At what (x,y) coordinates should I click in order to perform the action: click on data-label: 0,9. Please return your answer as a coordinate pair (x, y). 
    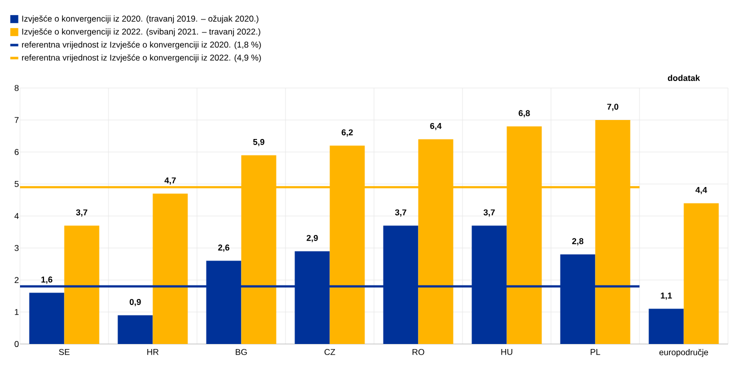
    Looking at the image, I should click on (135, 302).